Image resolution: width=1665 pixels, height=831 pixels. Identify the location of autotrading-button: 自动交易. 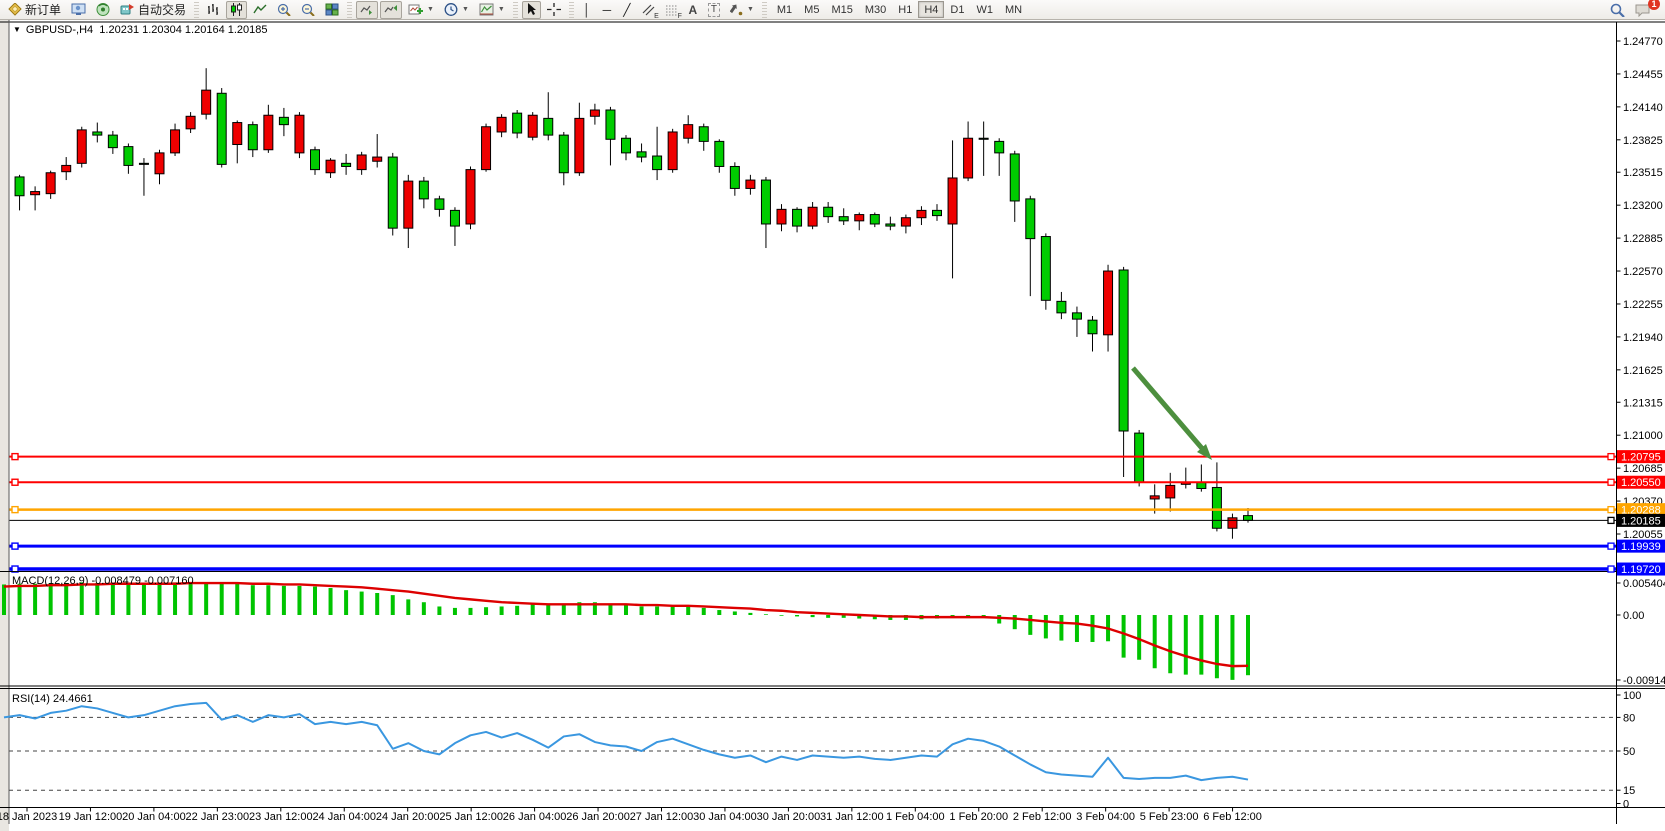
(153, 10).